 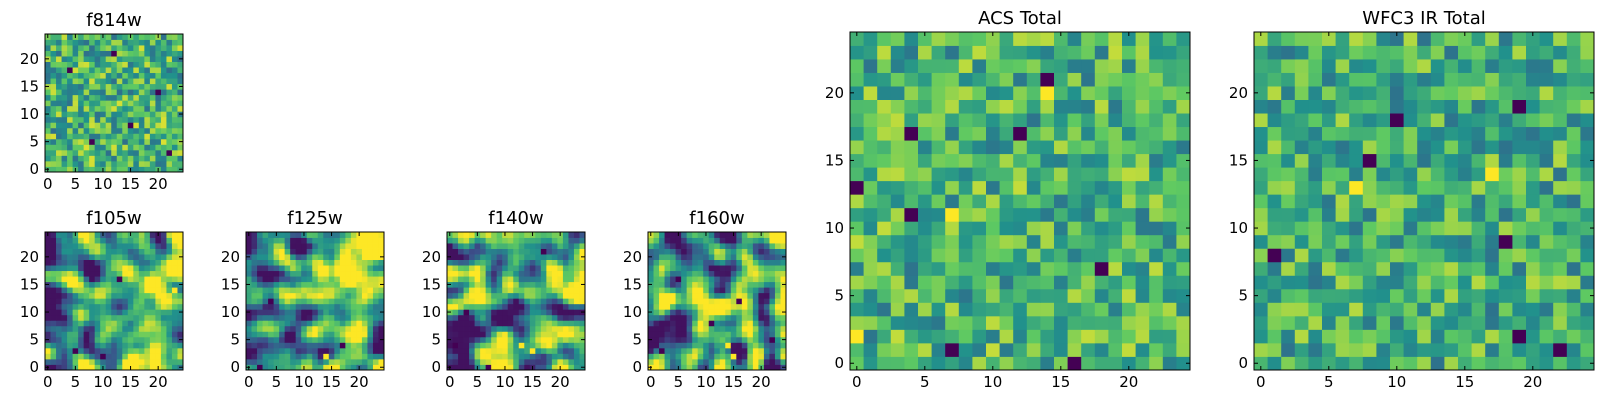 I want to click on y-tick-label: 5, so click(x=34, y=142).